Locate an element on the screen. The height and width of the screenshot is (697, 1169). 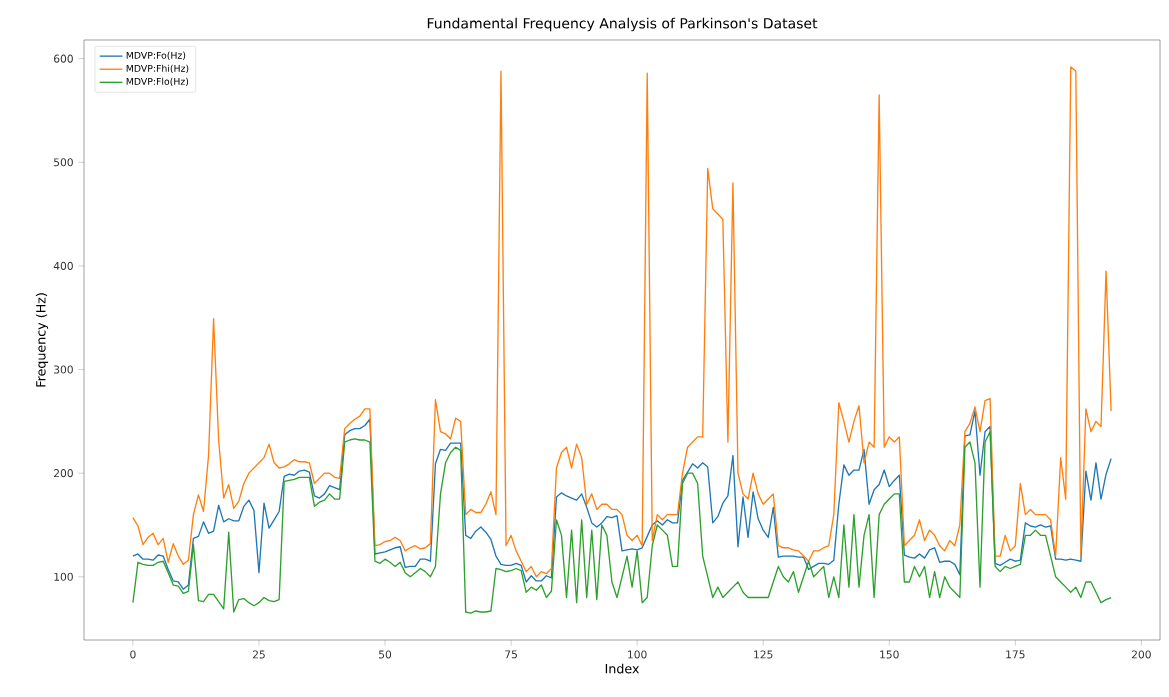
x-tick-label: 150 is located at coordinates (889, 654).